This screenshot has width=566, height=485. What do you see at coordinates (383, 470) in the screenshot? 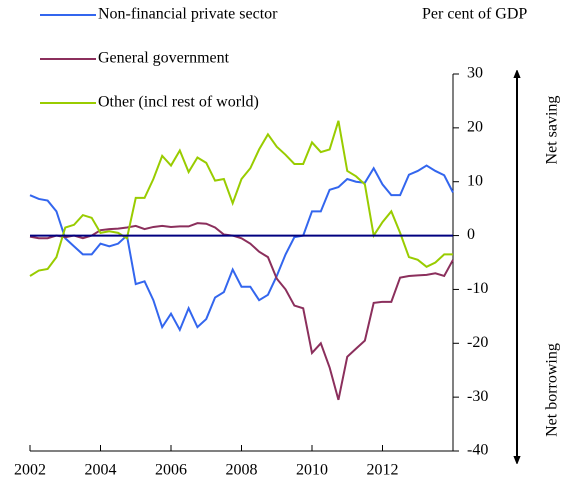
I see `x-tick-label: 2012` at bounding box center [383, 470].